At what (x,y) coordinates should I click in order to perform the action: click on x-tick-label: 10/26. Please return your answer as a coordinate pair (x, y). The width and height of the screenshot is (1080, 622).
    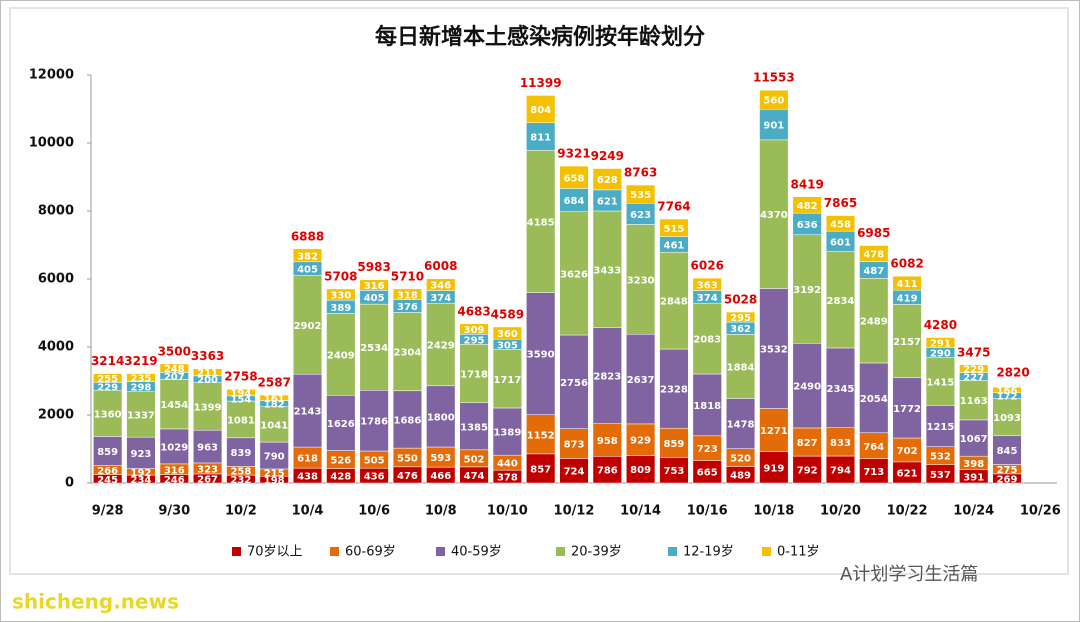
    Looking at the image, I should click on (1040, 511).